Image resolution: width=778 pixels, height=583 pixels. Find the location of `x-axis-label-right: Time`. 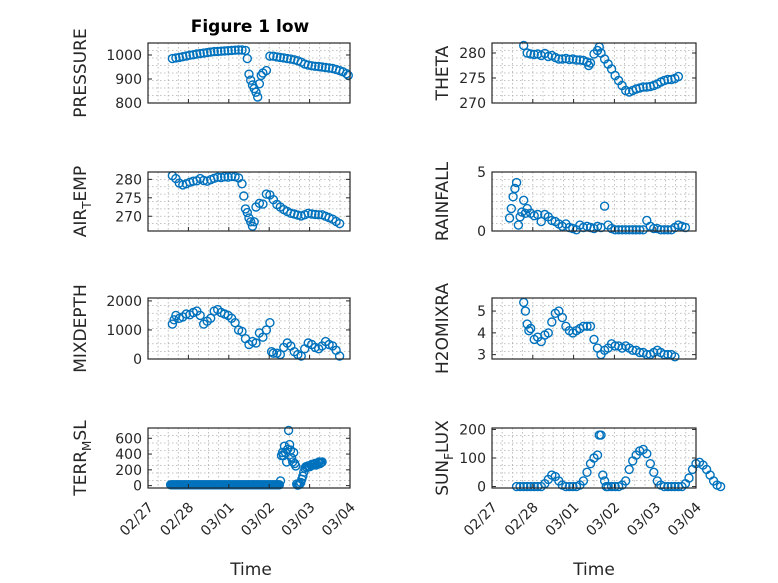

x-axis-label-right: Time is located at coordinates (593, 570).